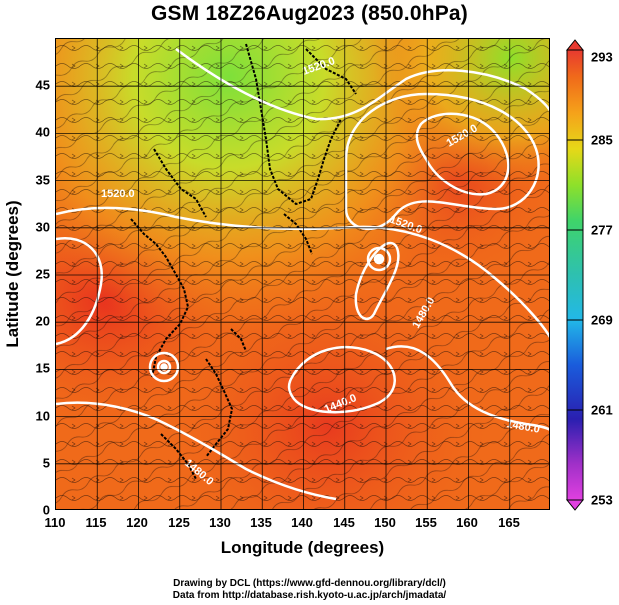 The height and width of the screenshot is (605, 619). What do you see at coordinates (385, 522) in the screenshot?
I see `x-tick-label: 150` at bounding box center [385, 522].